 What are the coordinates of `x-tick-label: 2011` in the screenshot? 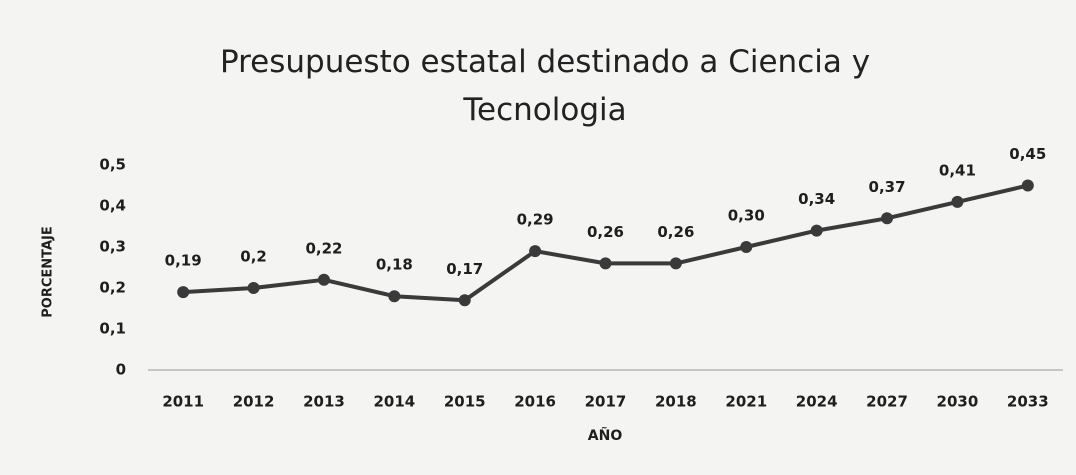 It's located at (183, 402).